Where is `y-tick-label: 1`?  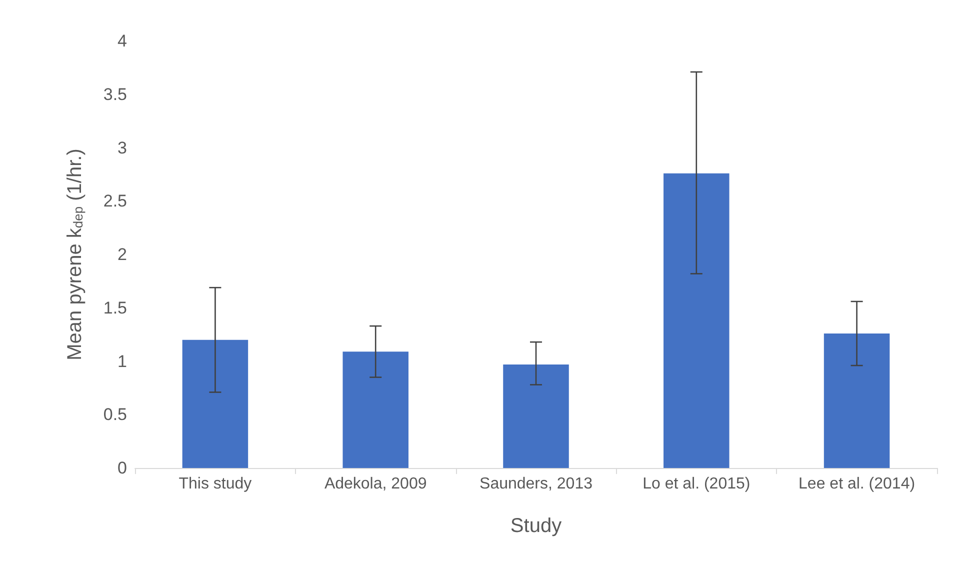
y-tick-label: 1 is located at coordinates (122, 361).